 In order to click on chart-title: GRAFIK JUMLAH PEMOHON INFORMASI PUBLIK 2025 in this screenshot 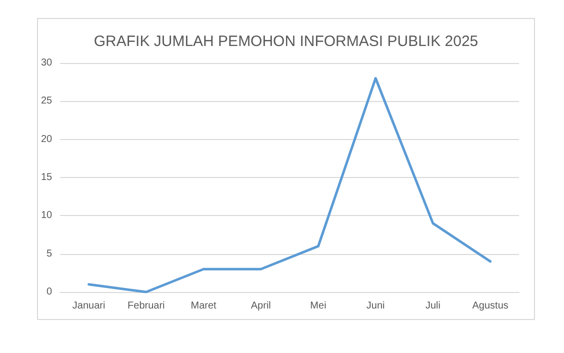, I will do `click(286, 41)`.